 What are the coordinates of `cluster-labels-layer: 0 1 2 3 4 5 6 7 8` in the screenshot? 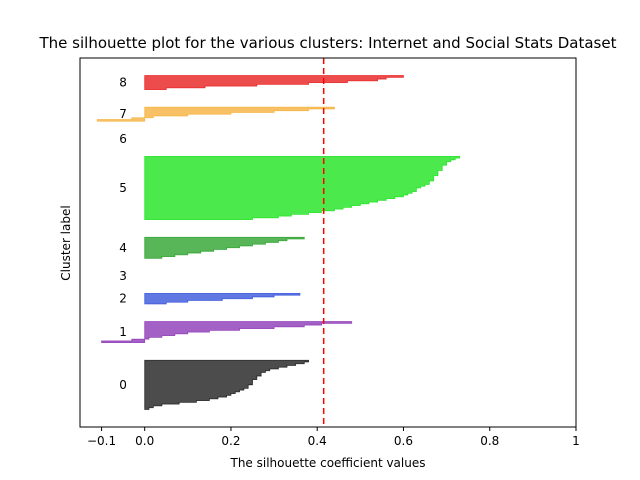 It's located at (123, 234).